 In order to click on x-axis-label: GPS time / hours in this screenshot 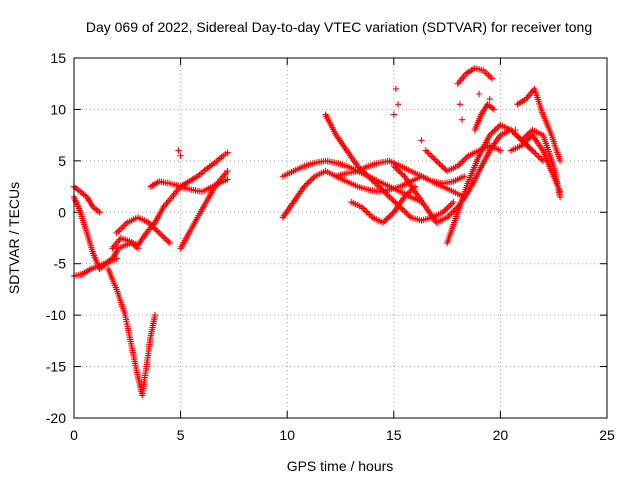, I will do `click(340, 466)`.